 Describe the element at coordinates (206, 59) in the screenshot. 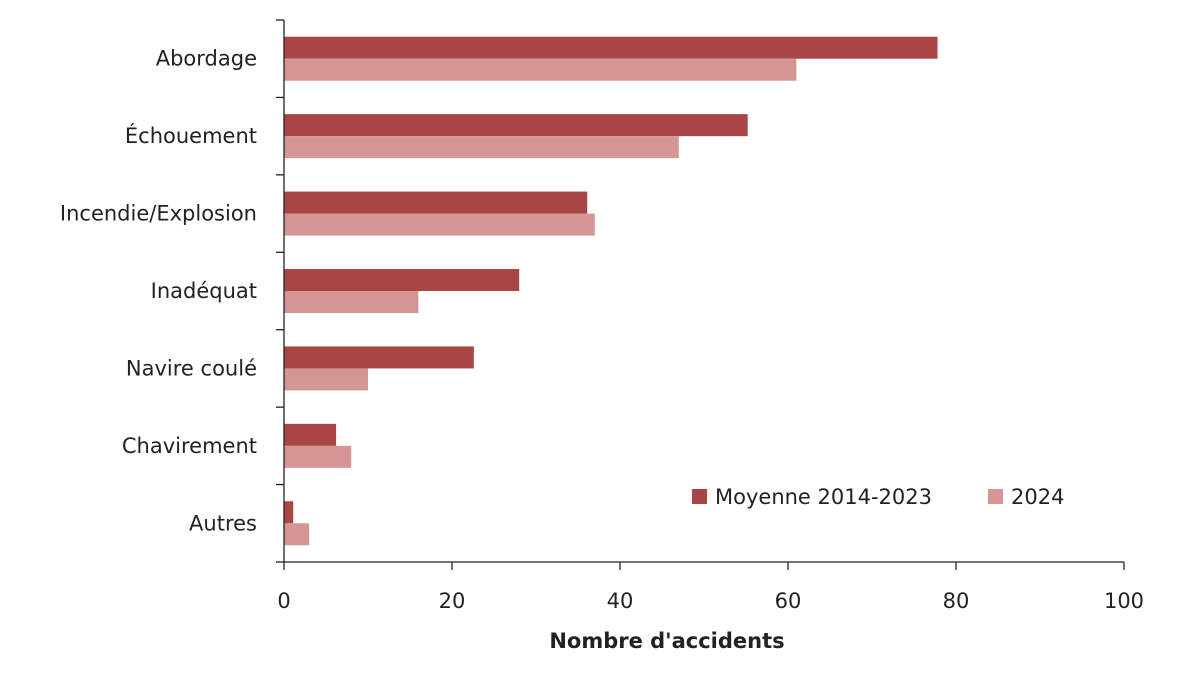

I see `category-label: Abordage` at that location.